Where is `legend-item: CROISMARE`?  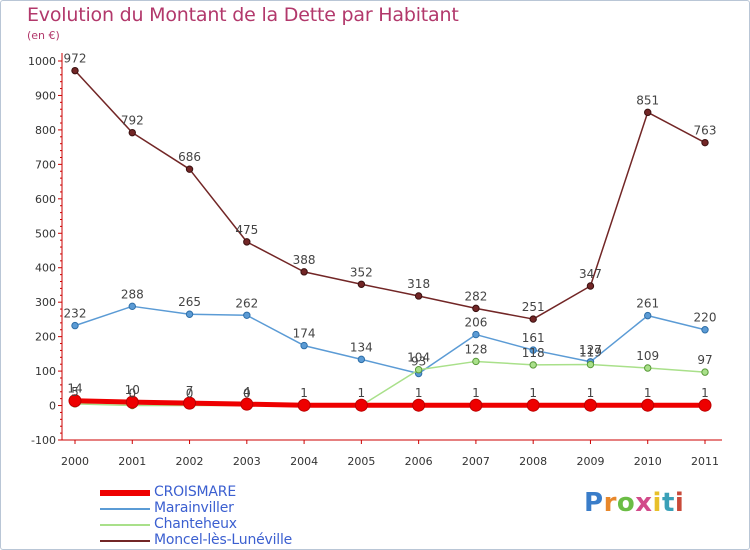
legend-item: CROISMARE is located at coordinates (220, 492).